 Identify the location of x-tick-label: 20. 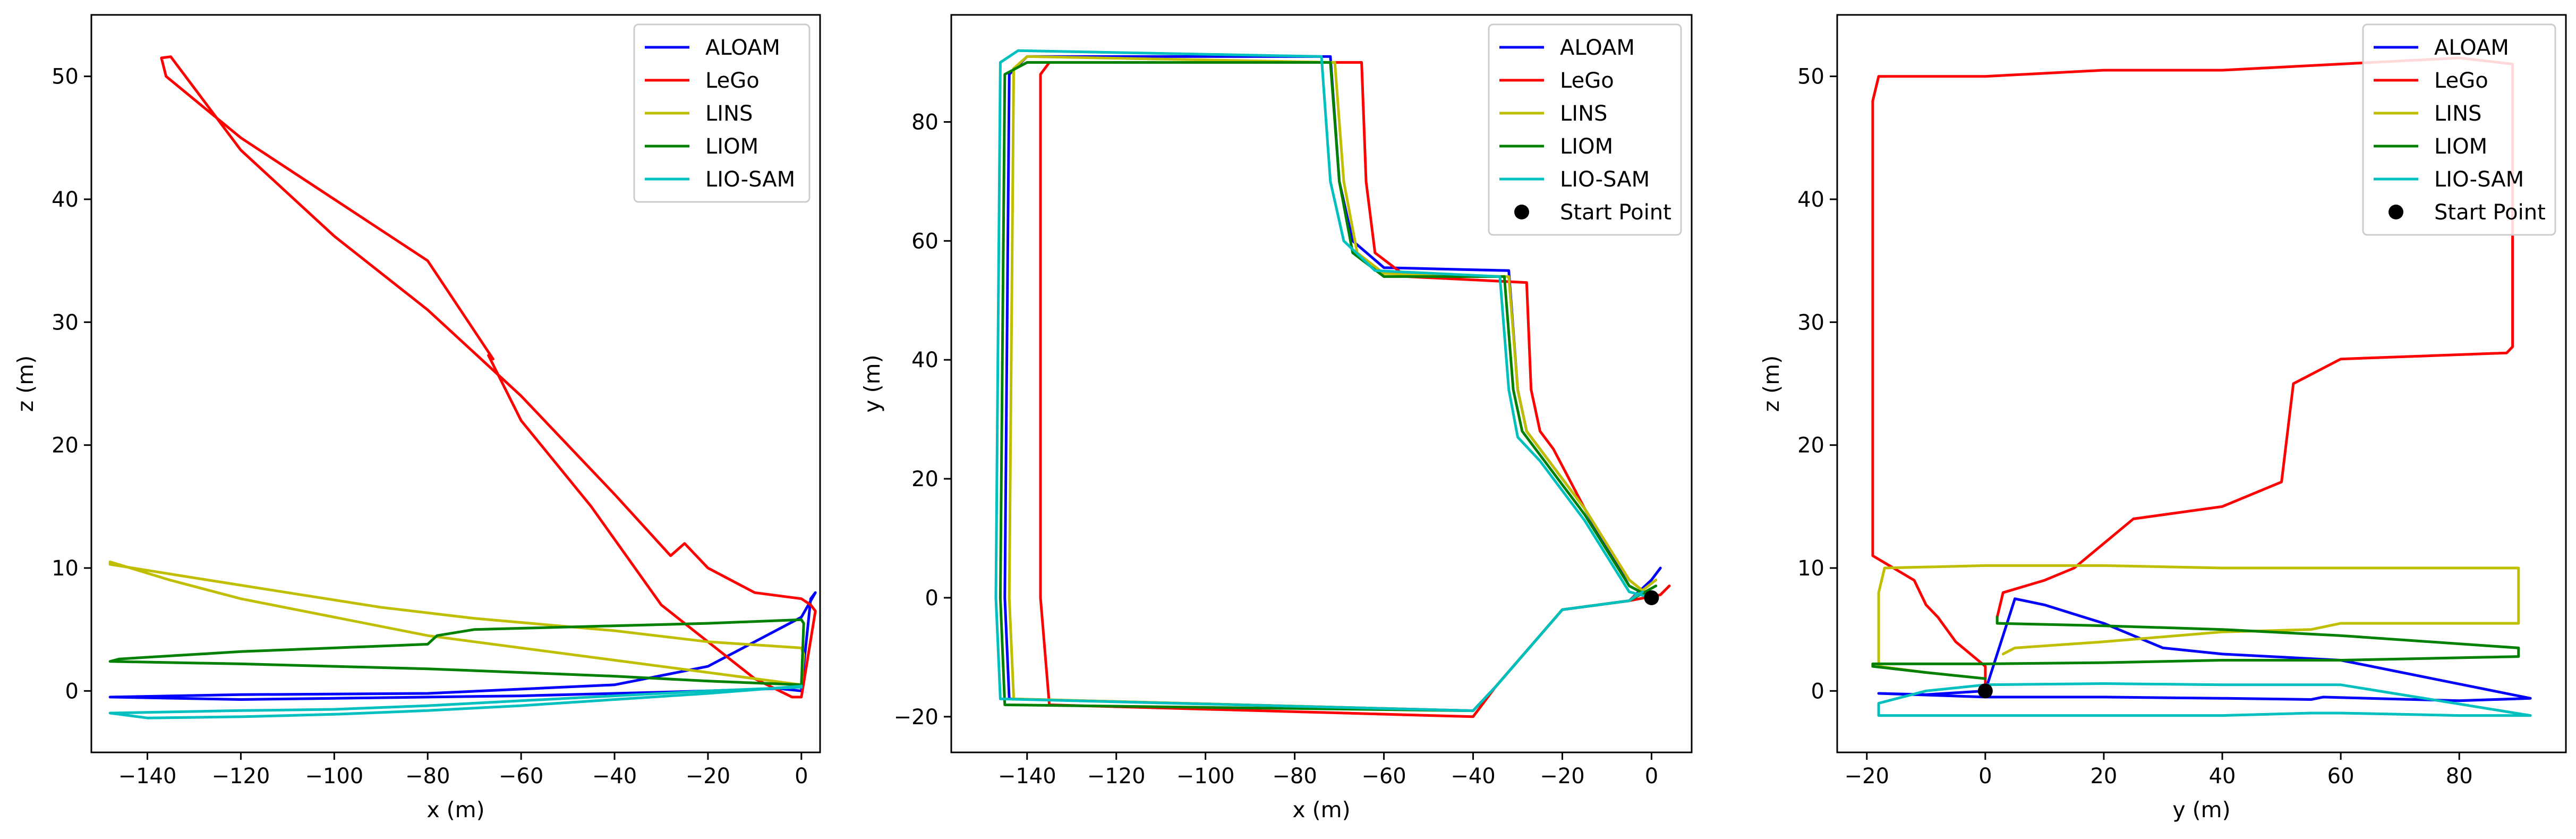
(2103, 776).